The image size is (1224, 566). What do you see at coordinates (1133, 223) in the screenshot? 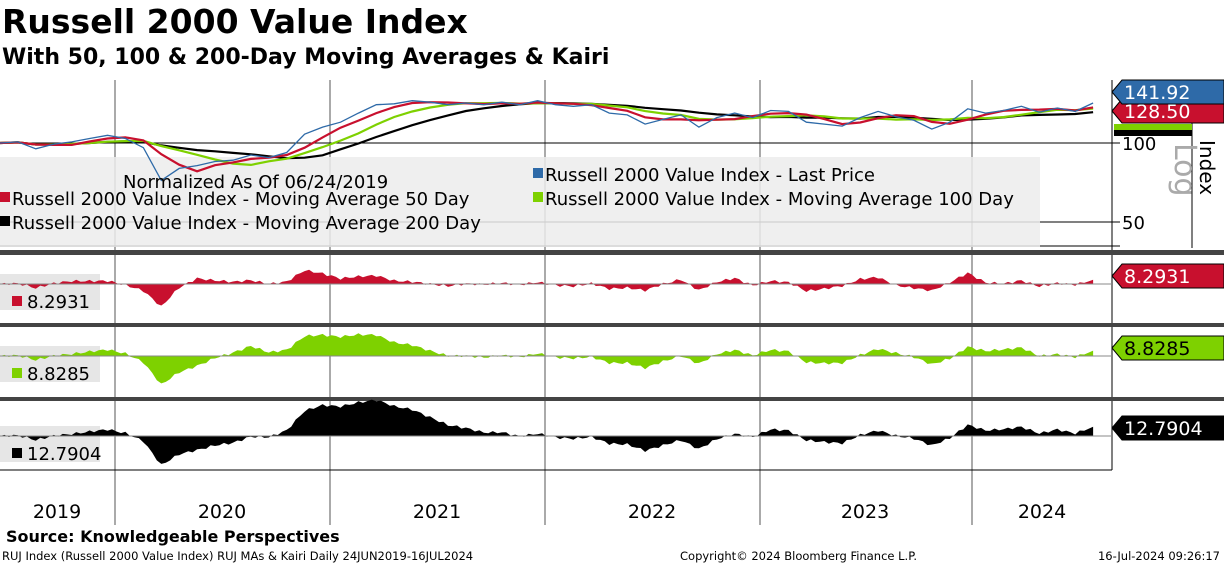
I see `y-tick-label: 50` at bounding box center [1133, 223].